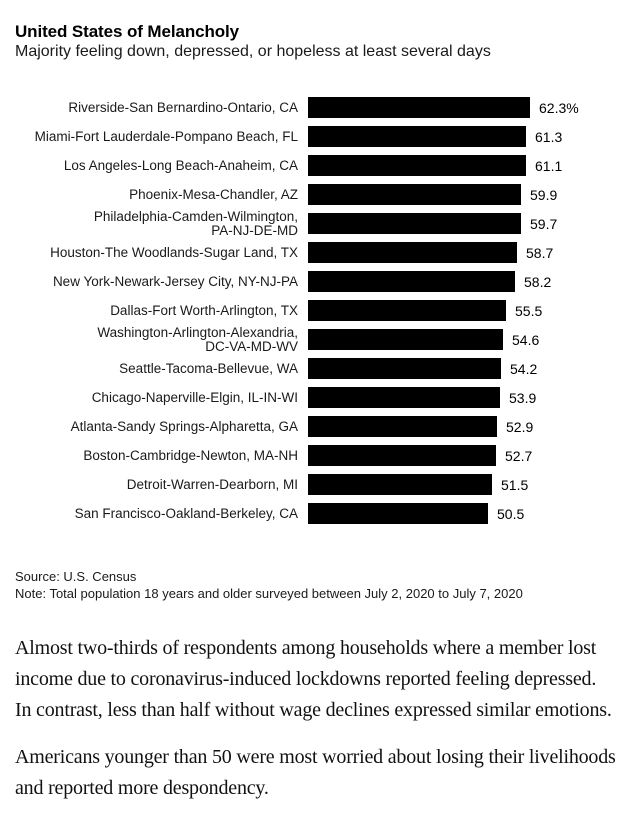 The height and width of the screenshot is (835, 630). What do you see at coordinates (127, 31) in the screenshot?
I see `chart-title: United States of Melancholy` at bounding box center [127, 31].